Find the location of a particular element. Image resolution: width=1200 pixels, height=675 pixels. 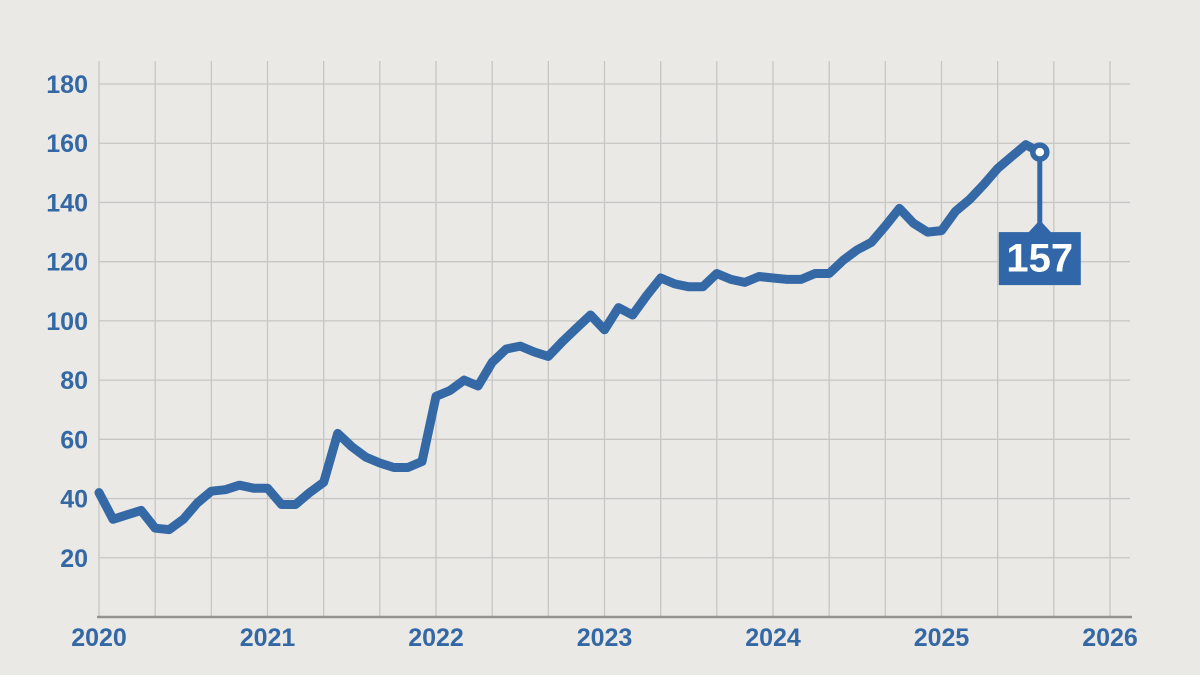

callout-box is located at coordinates (1039, 259).